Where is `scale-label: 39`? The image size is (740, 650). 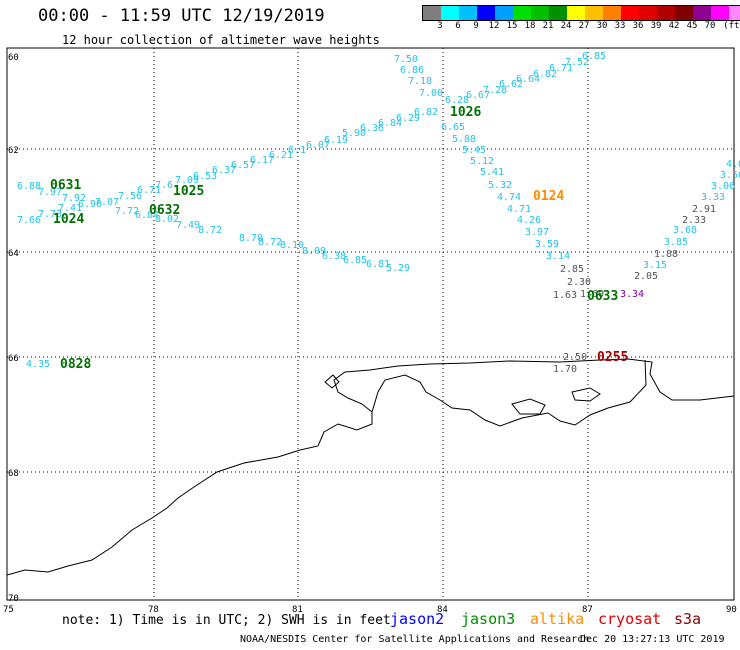 scale-label: 39 is located at coordinates (656, 26).